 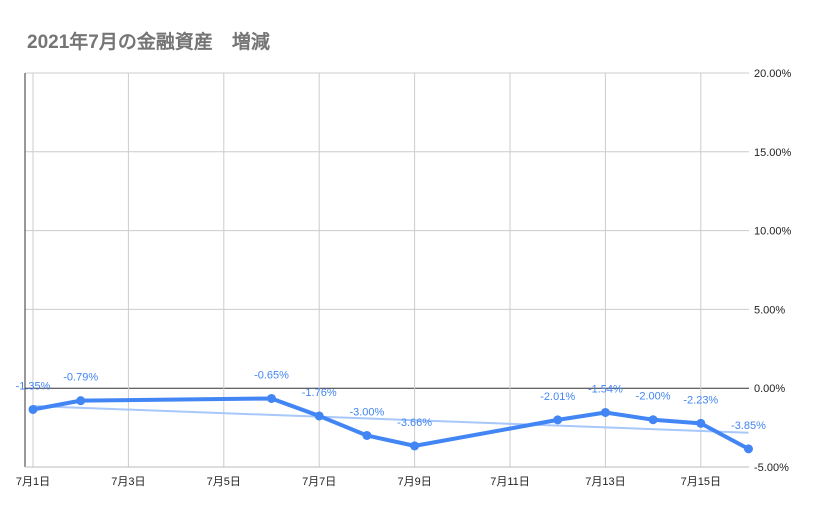 What do you see at coordinates (605, 389) in the screenshot?
I see `data-label: -1.54%` at bounding box center [605, 389].